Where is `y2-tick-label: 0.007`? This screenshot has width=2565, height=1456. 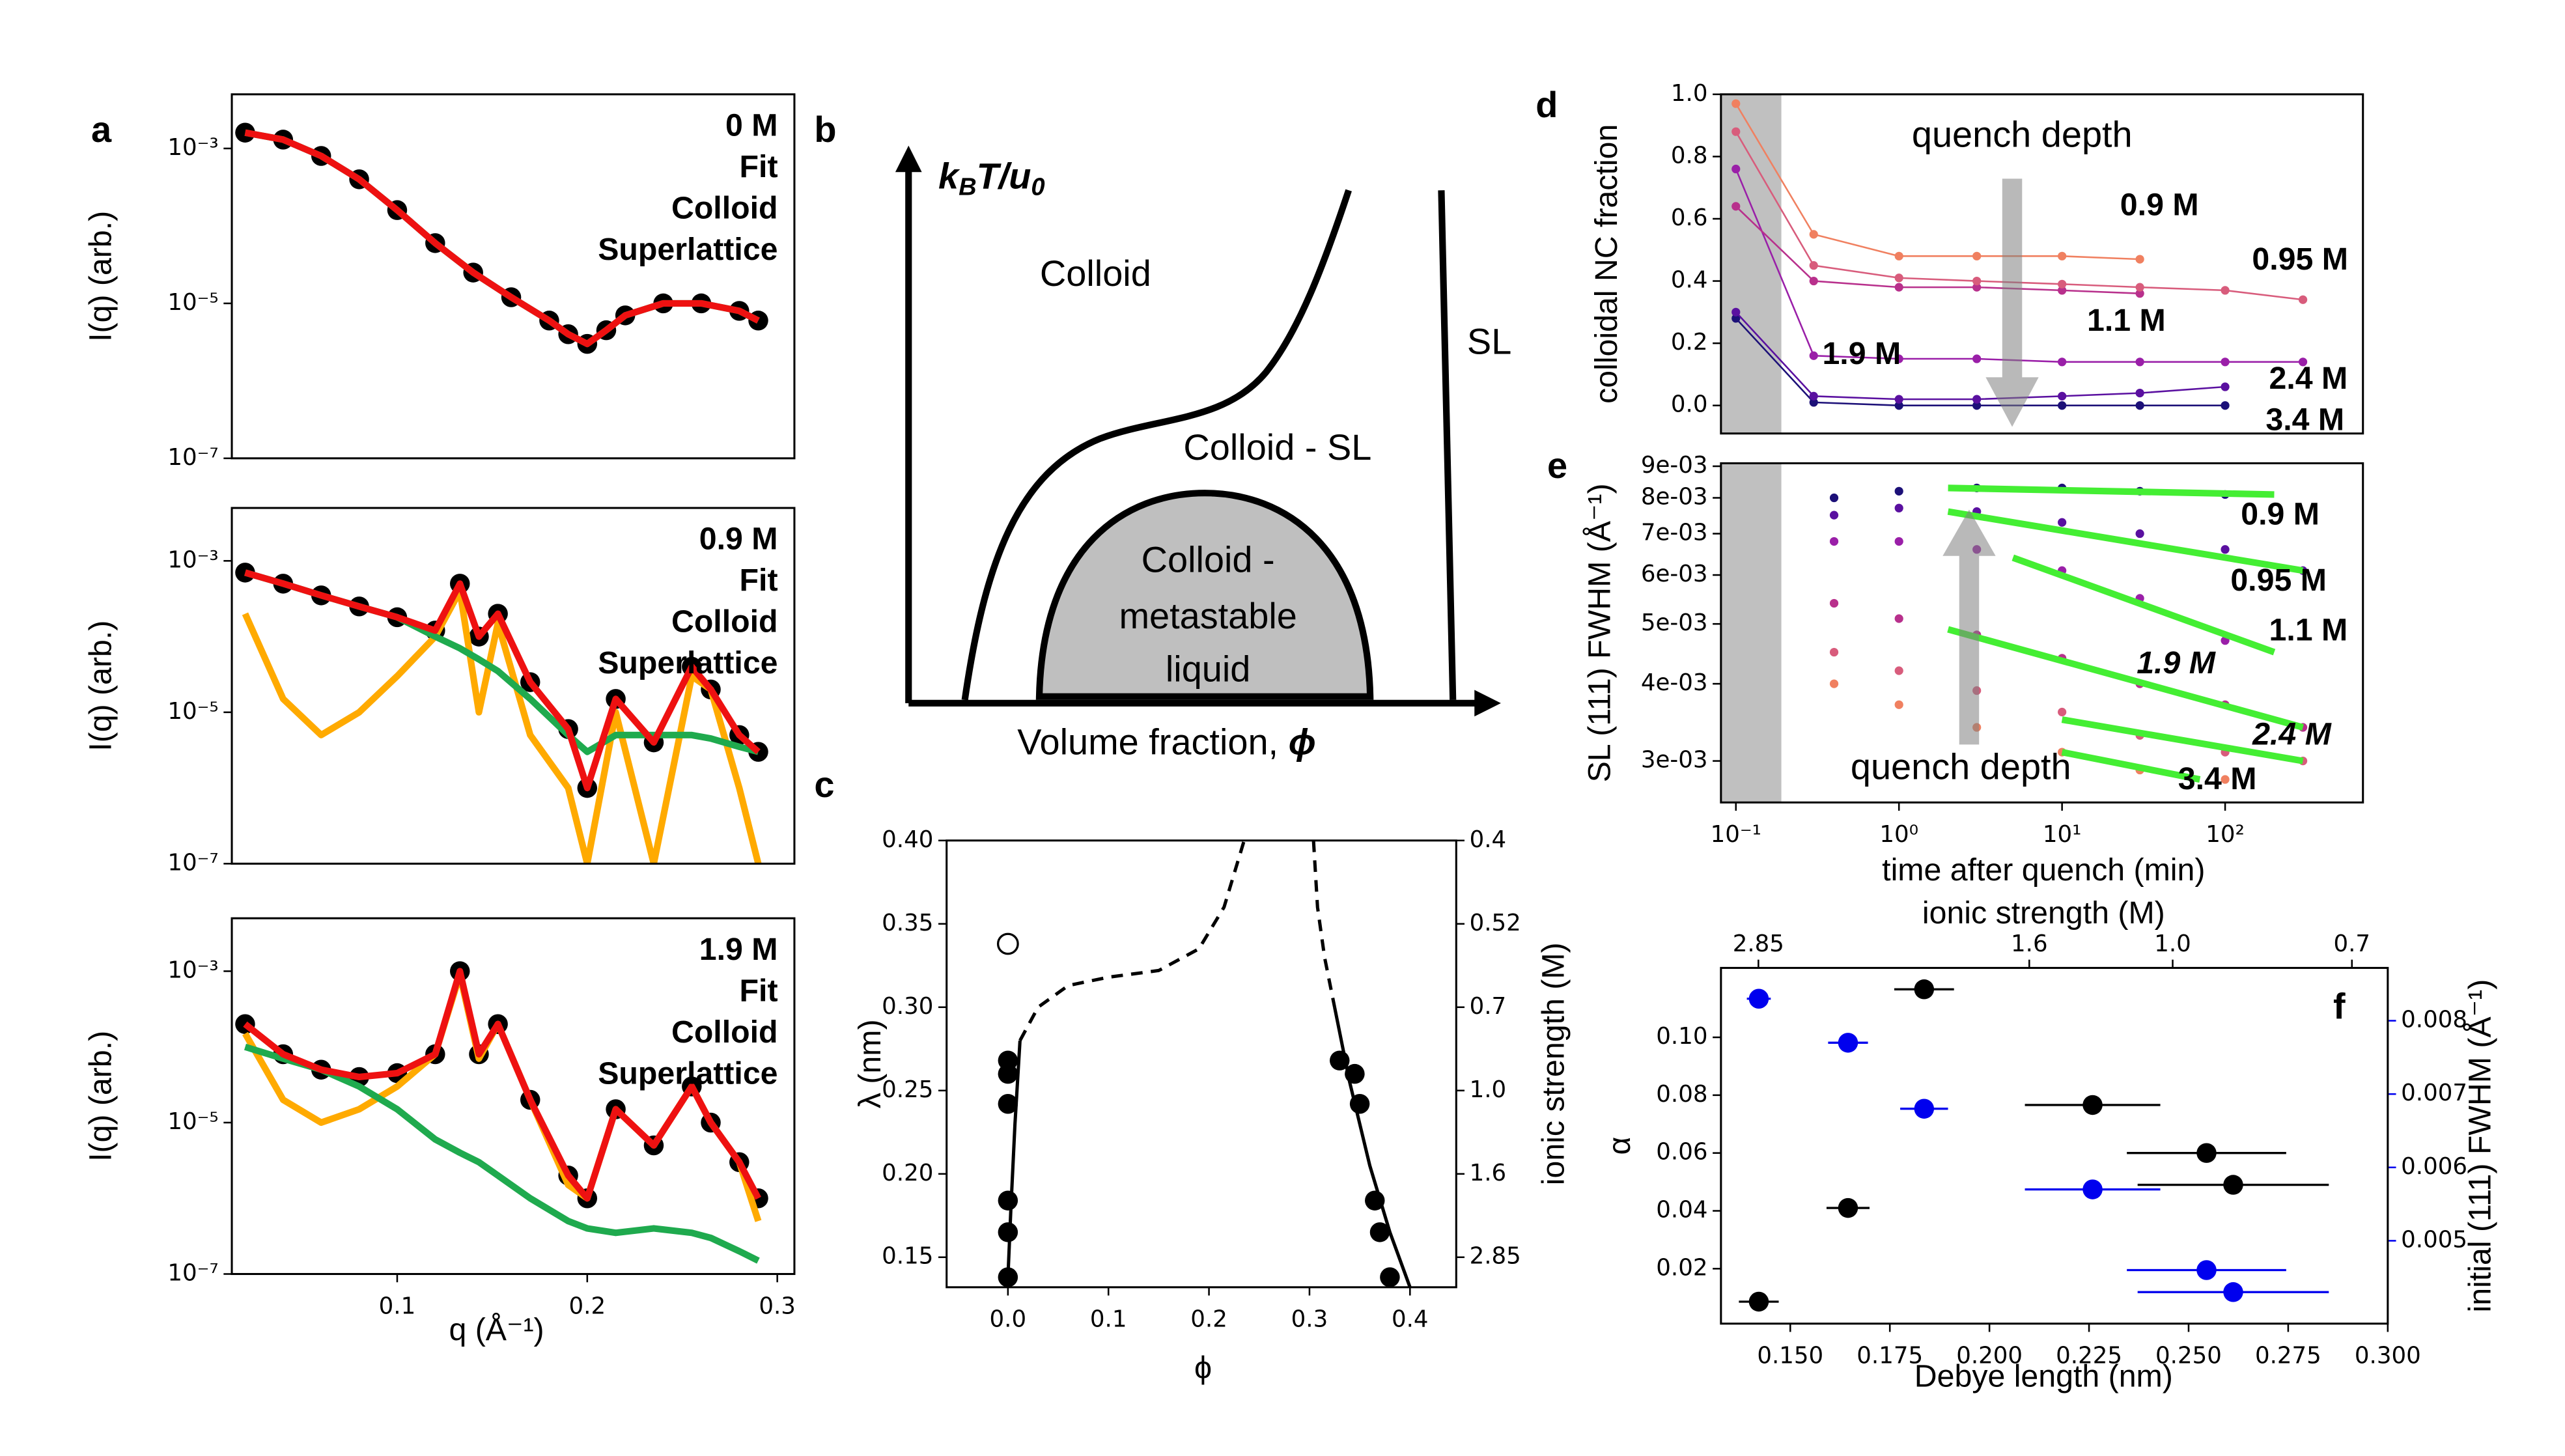 y2-tick-label: 0.007 is located at coordinates (2434, 1093).